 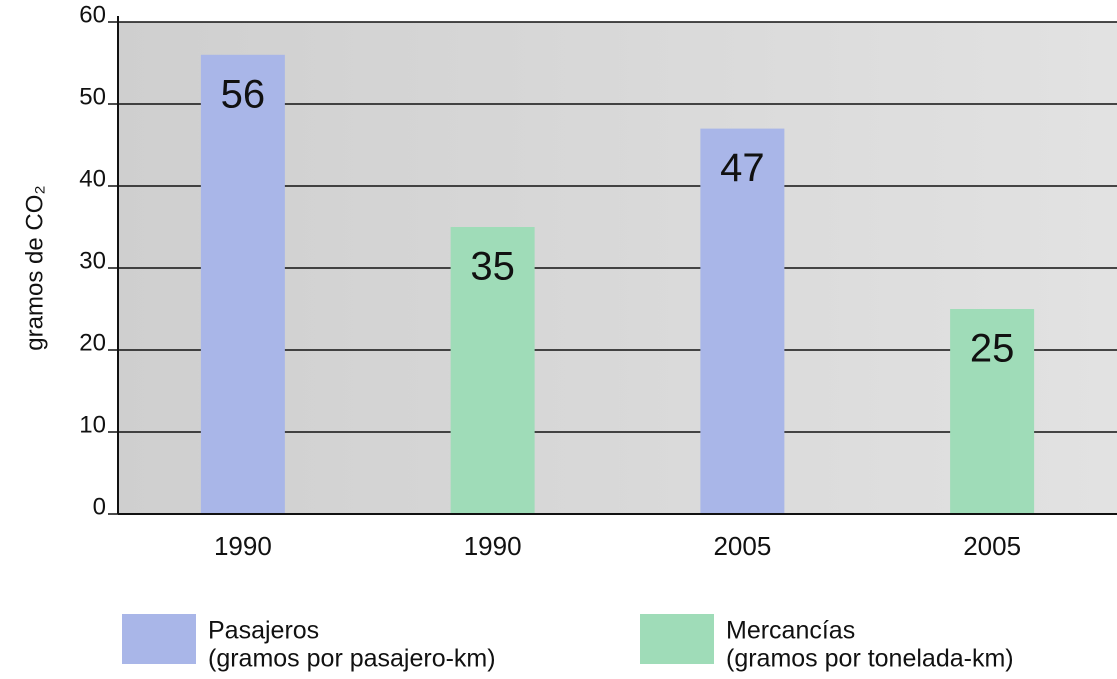 I want to click on legend-label: Pasajeros, so click(x=263, y=631).